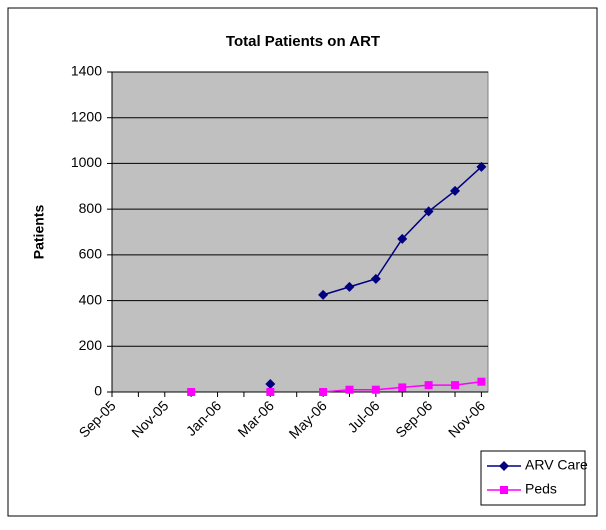 This screenshot has height=530, width=606. I want to click on y-tick-label: 1400, so click(86, 71).